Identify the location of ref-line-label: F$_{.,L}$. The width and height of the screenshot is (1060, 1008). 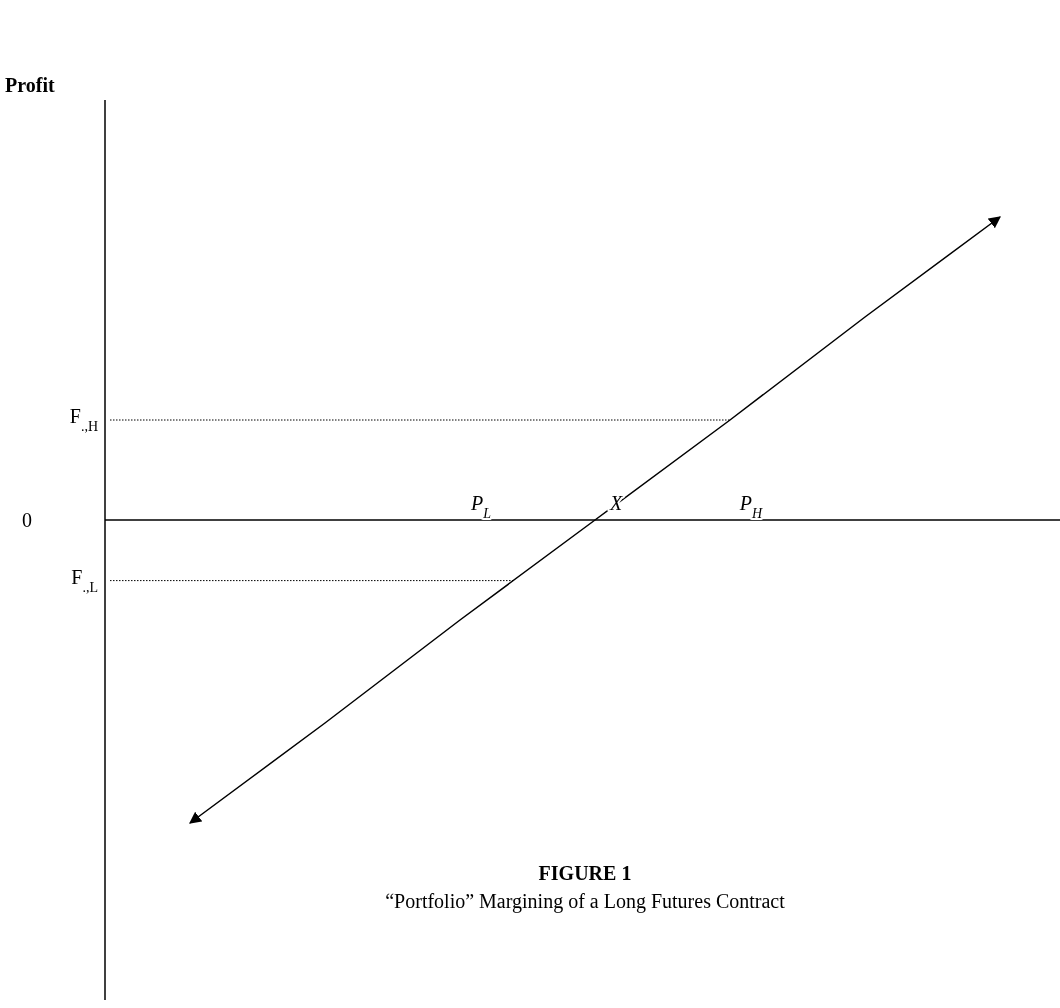
(84, 580).